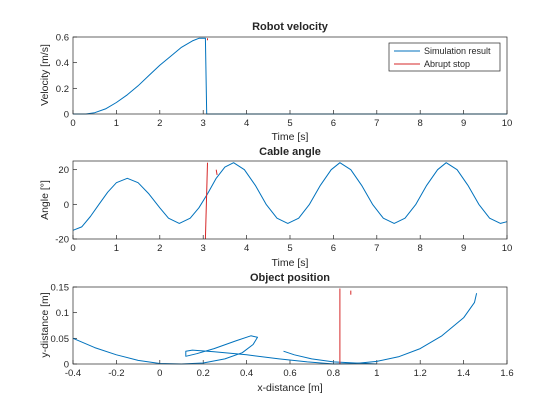 The width and height of the screenshot is (560, 420). What do you see at coordinates (246, 373) in the screenshot?
I see `xtick-label-object-position: 0.4` at bounding box center [246, 373].